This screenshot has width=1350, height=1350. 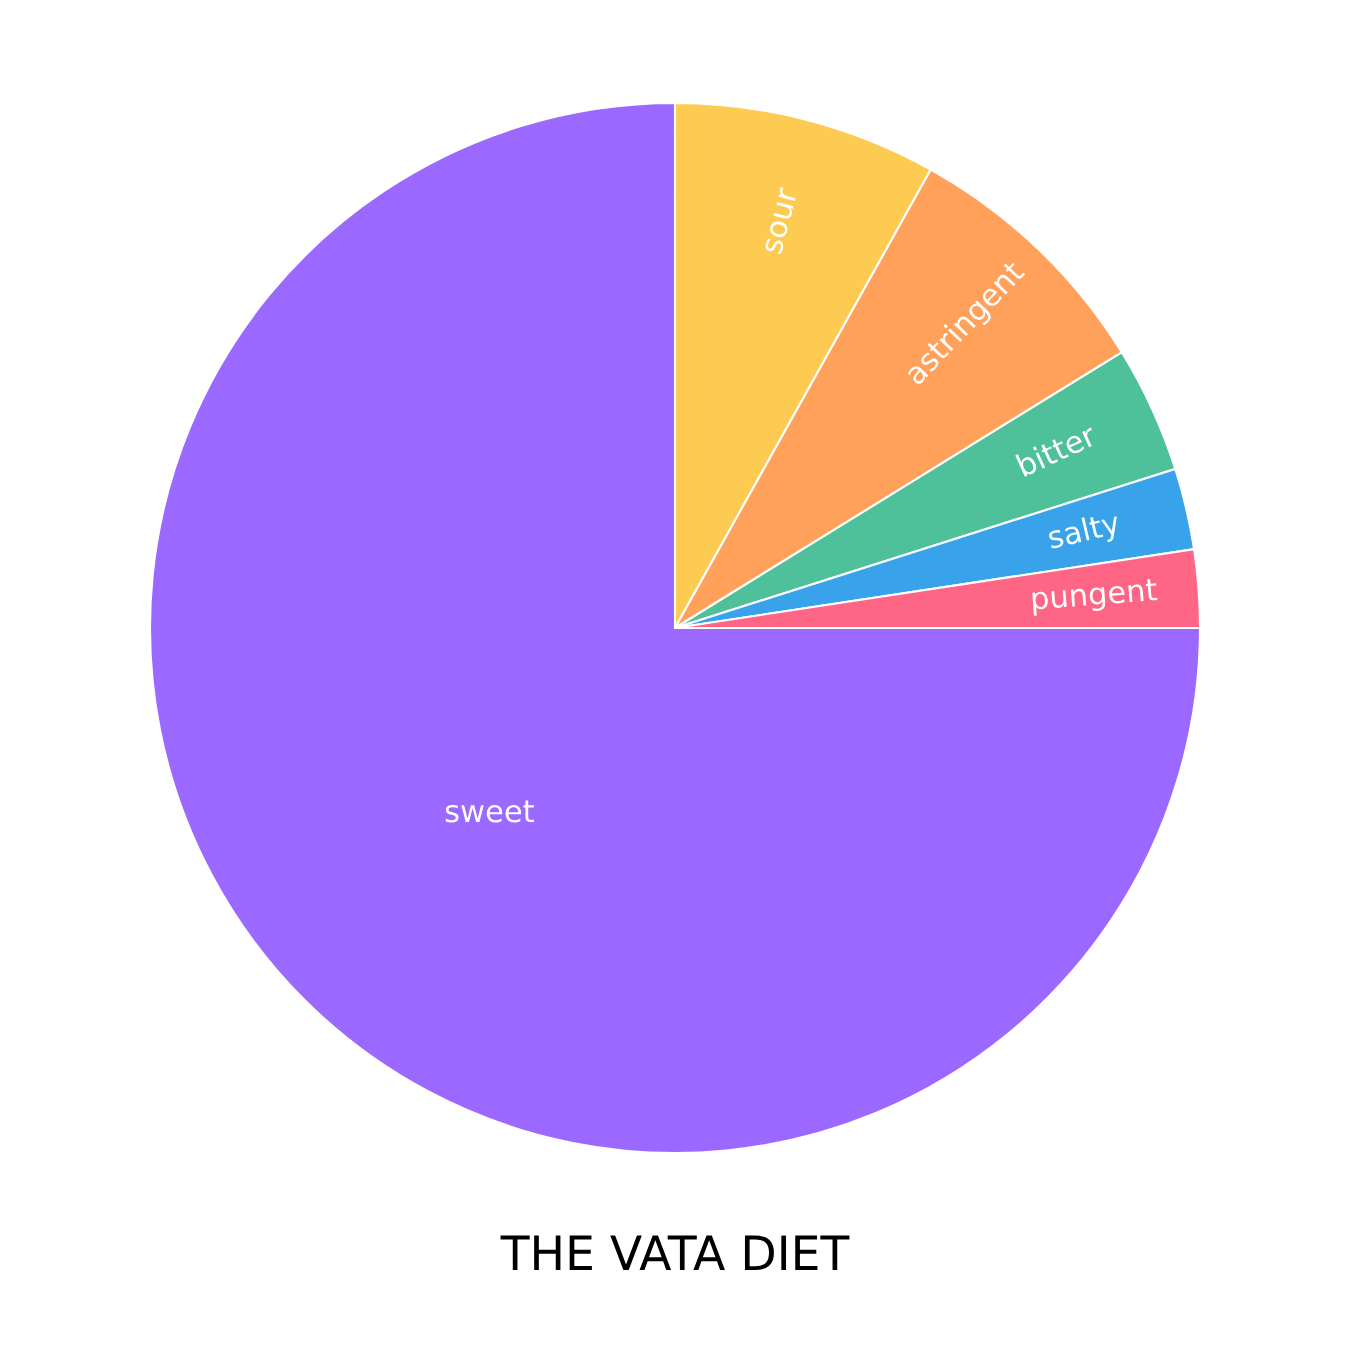 What do you see at coordinates (1094, 597) in the screenshot?
I see `slice-label: pungent` at bounding box center [1094, 597].